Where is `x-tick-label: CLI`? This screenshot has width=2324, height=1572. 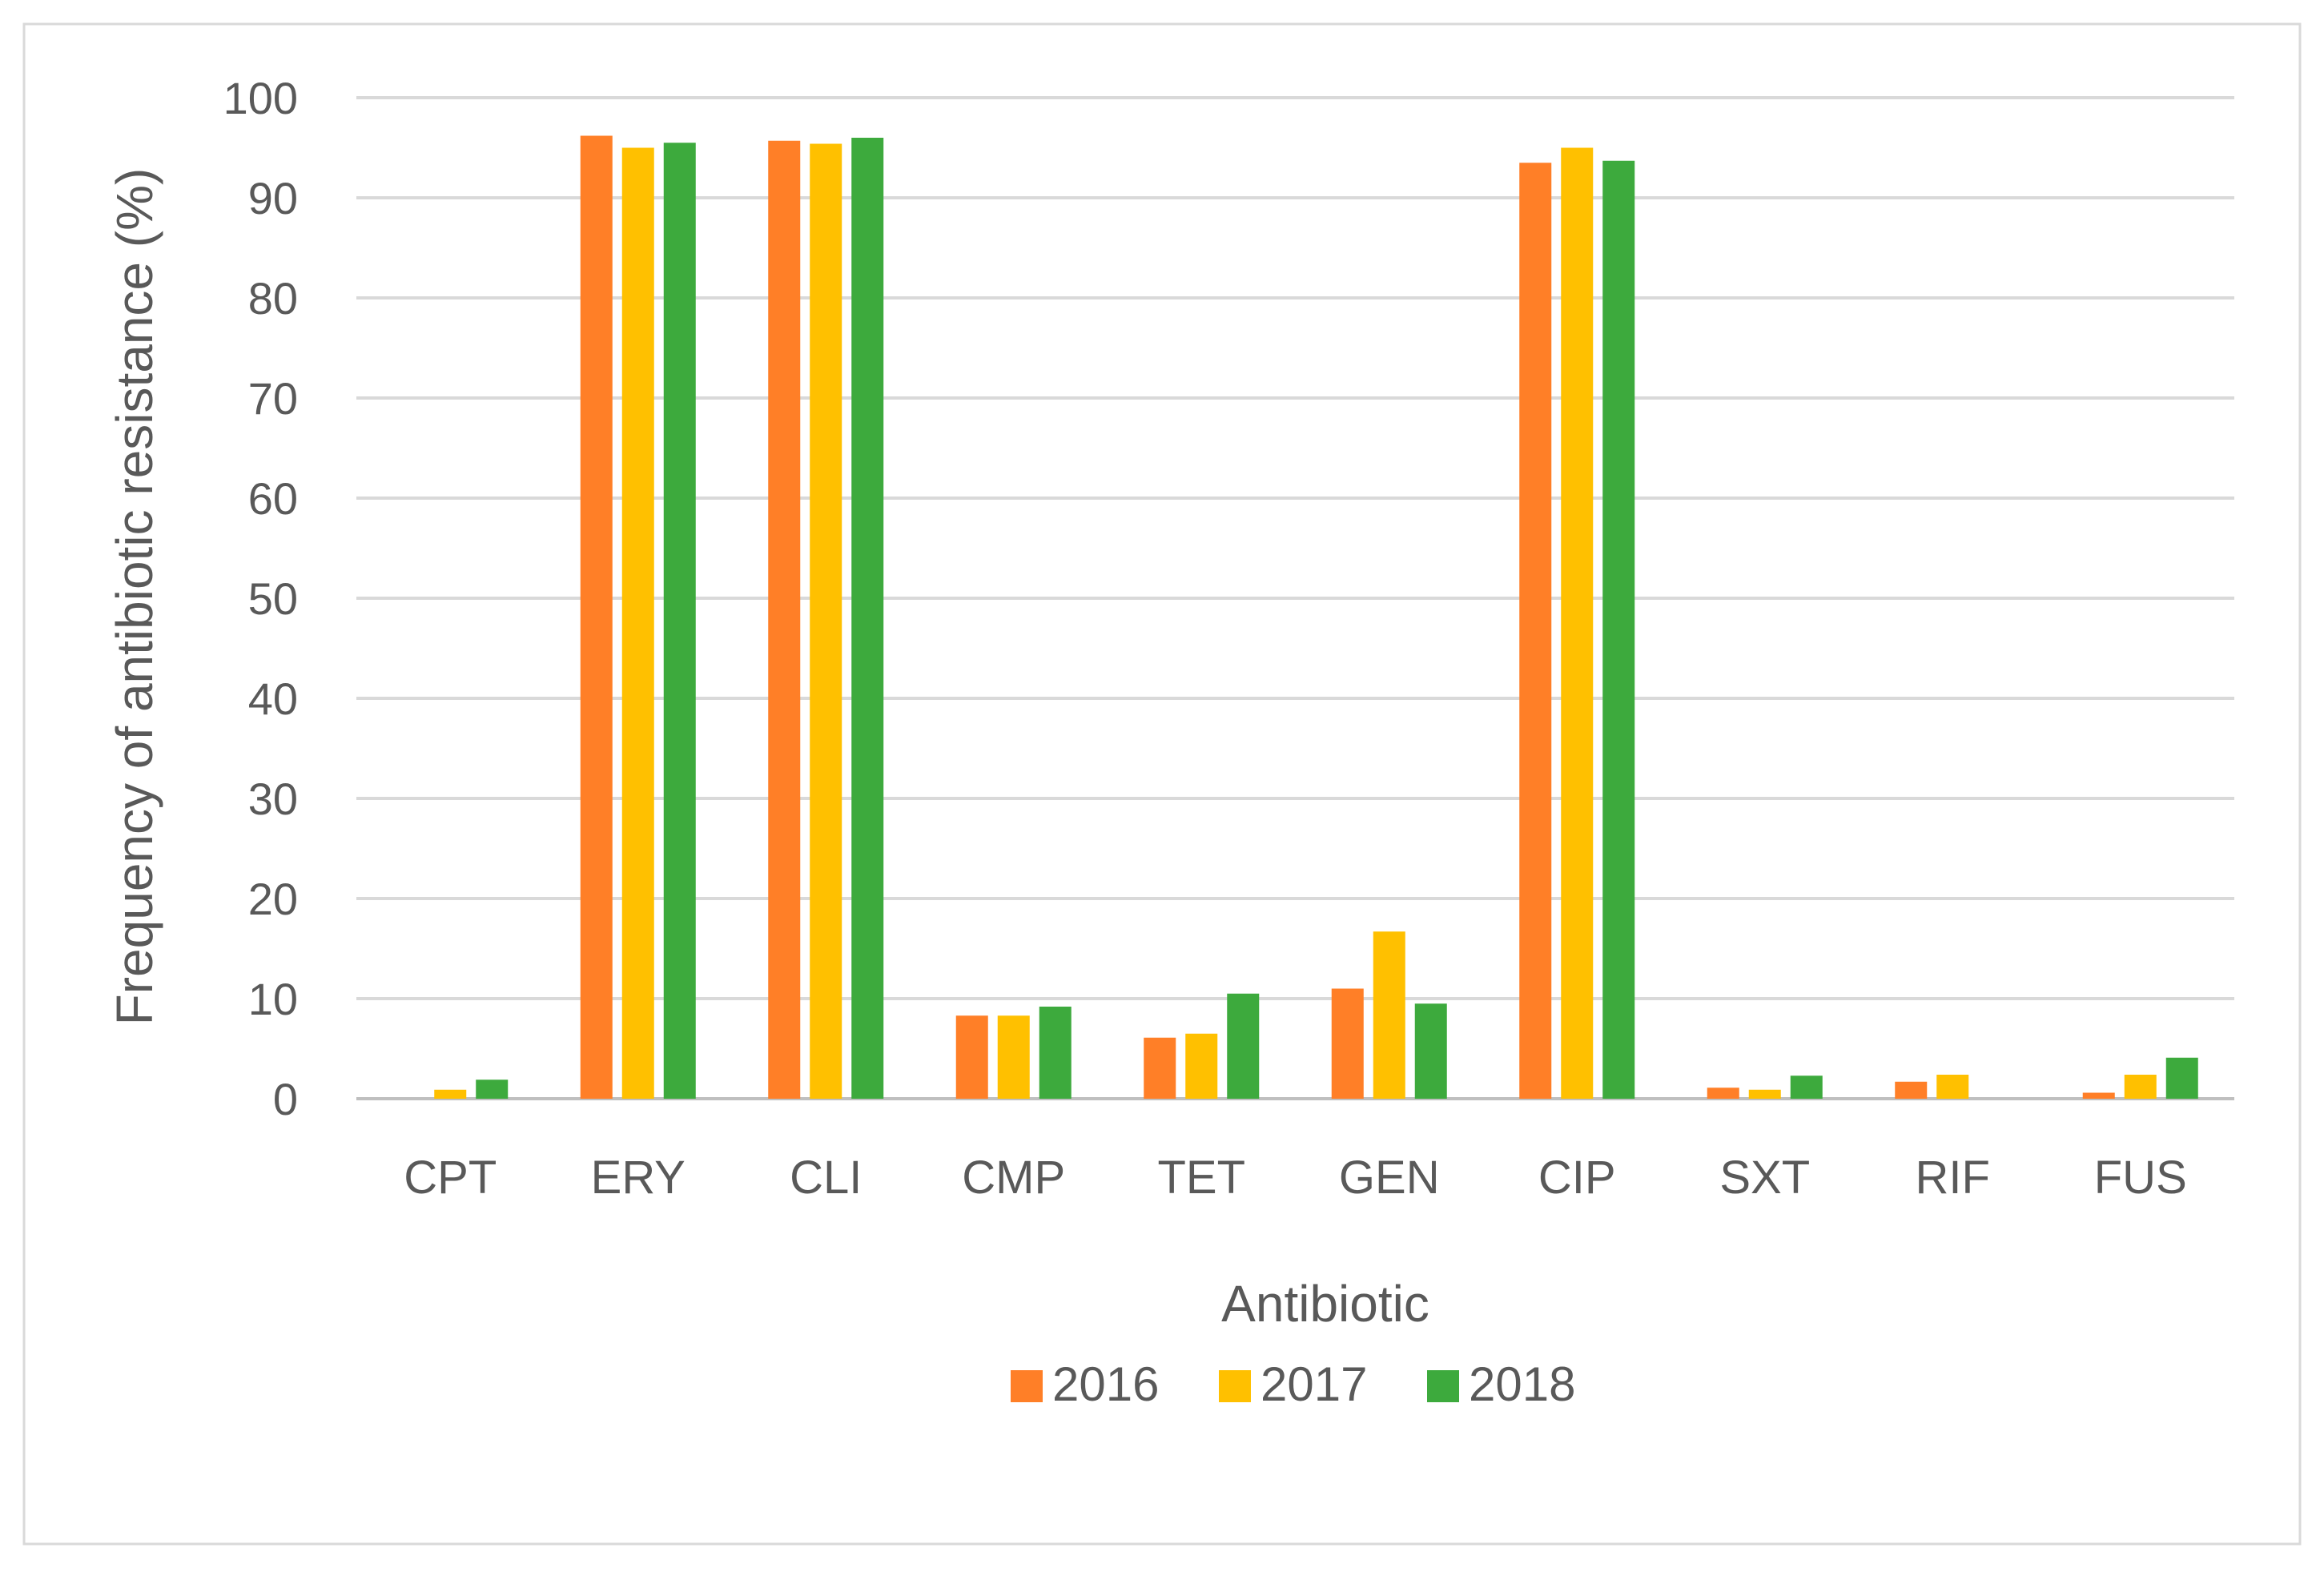 x-tick-label: CLI is located at coordinates (826, 1178).